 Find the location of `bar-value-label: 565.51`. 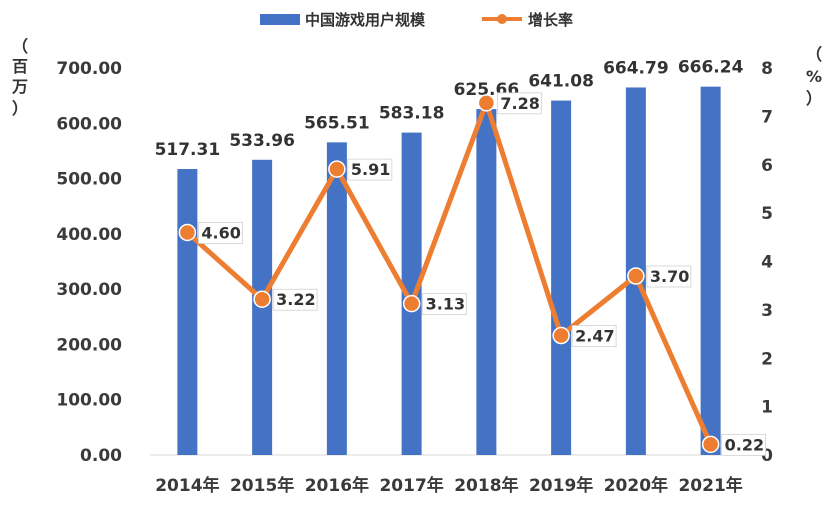

bar-value-label: 565.51 is located at coordinates (337, 123).